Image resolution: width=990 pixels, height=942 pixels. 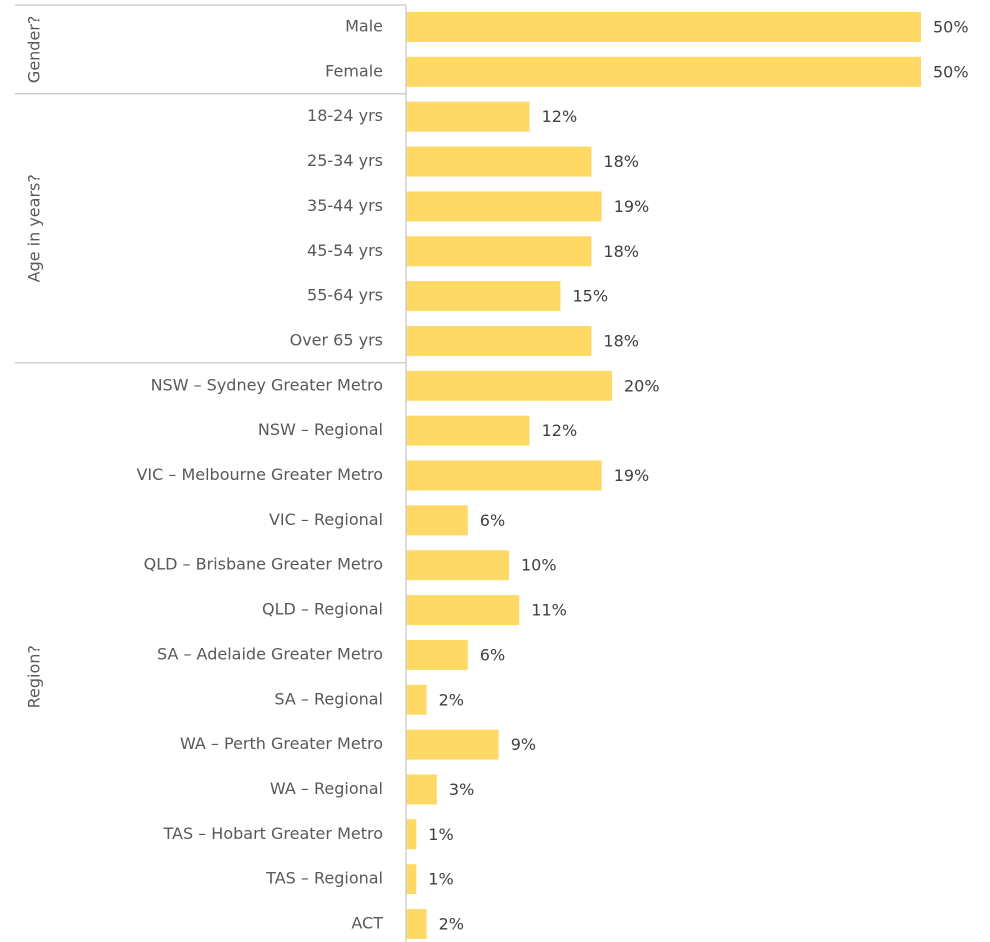 What do you see at coordinates (324, 878) in the screenshot?
I see `category-label: TAS – Regional` at bounding box center [324, 878].